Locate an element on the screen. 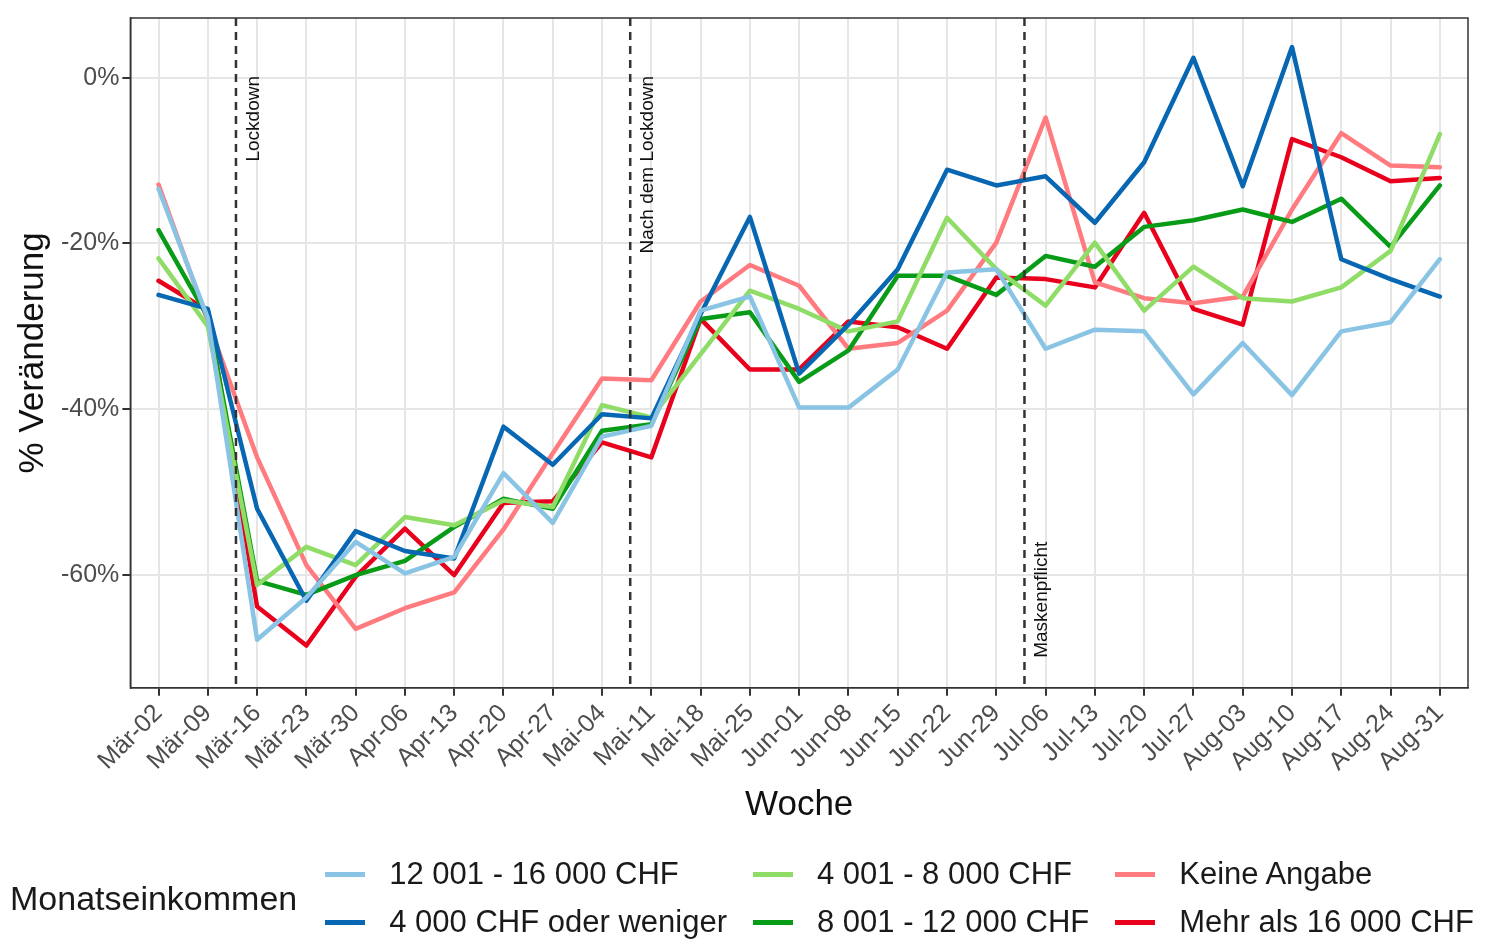 The width and height of the screenshot is (1492, 949). y-tick-label: 0% is located at coordinates (101, 75).